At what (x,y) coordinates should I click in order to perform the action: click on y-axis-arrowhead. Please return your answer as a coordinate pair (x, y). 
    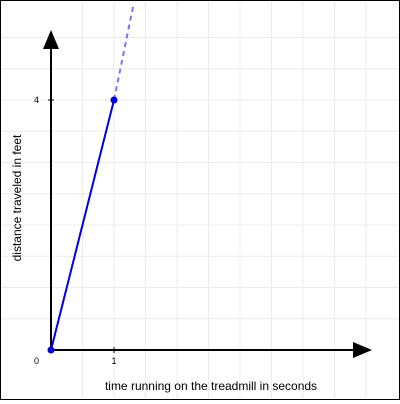
    Looking at the image, I should click on (51, 39).